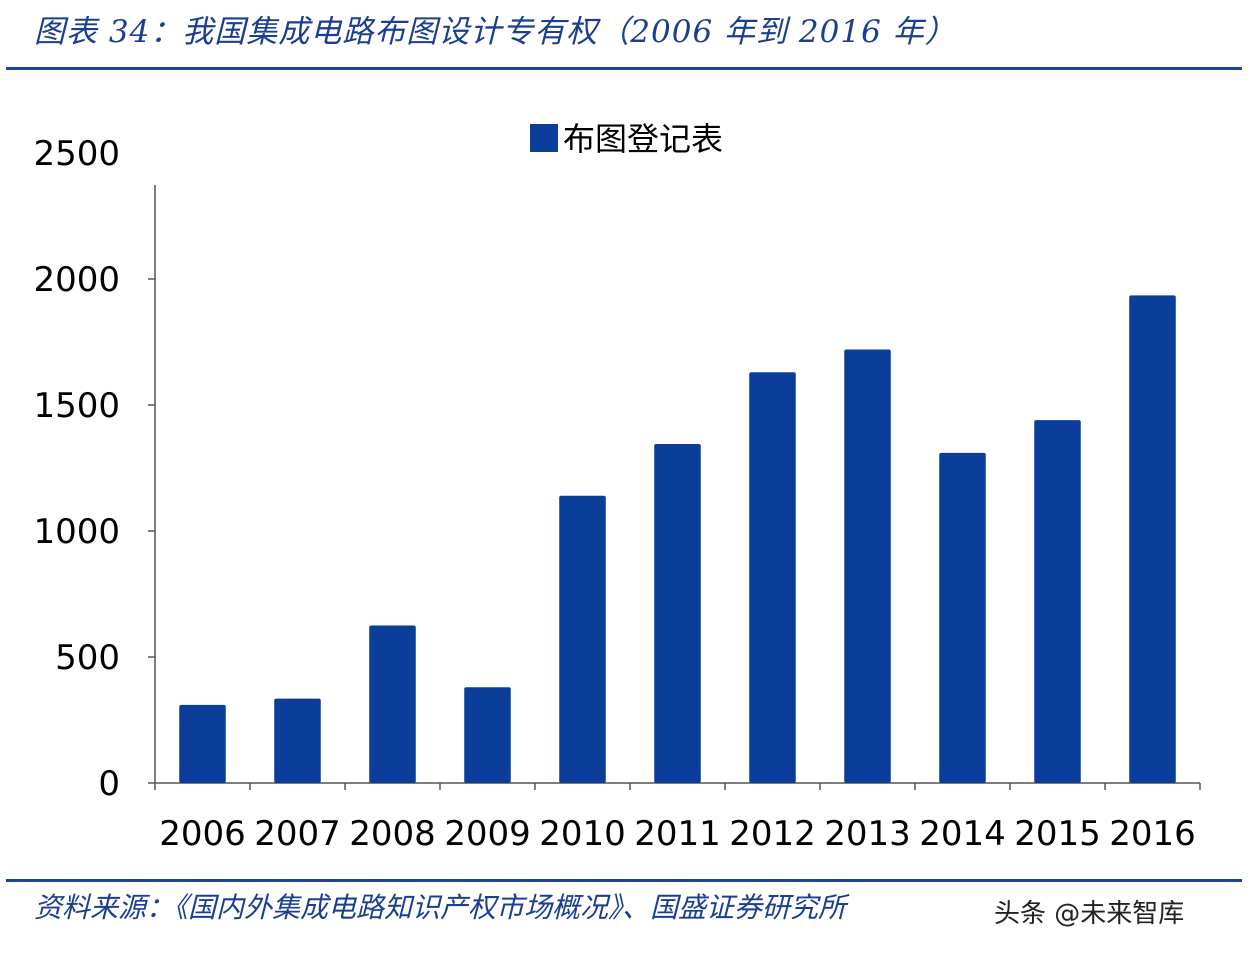 Image resolution: width=1250 pixels, height=958 pixels. I want to click on x-tick-label: 2016, so click(1152, 834).